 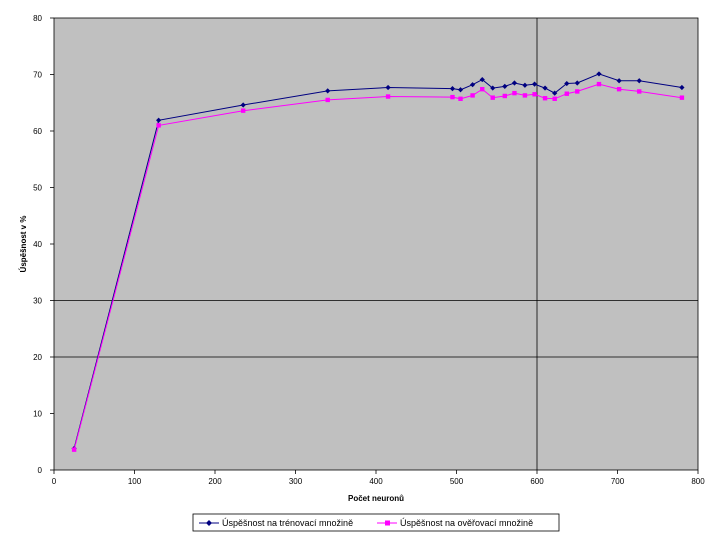 What do you see at coordinates (37, 131) in the screenshot?
I see `y-tick-label: 60` at bounding box center [37, 131].